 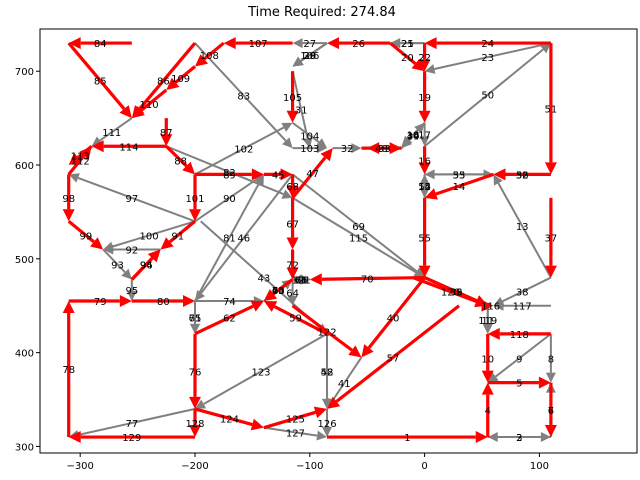 I want to click on edge-label: 68, so click(x=292, y=187).